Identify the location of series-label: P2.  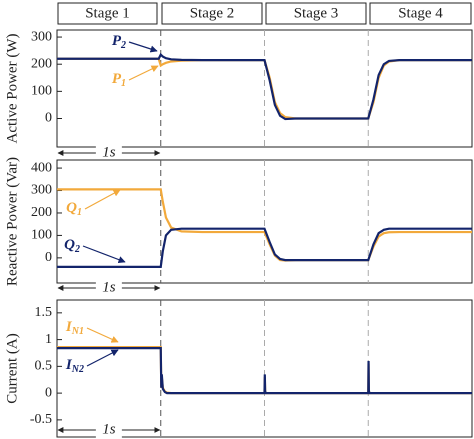
(119, 42).